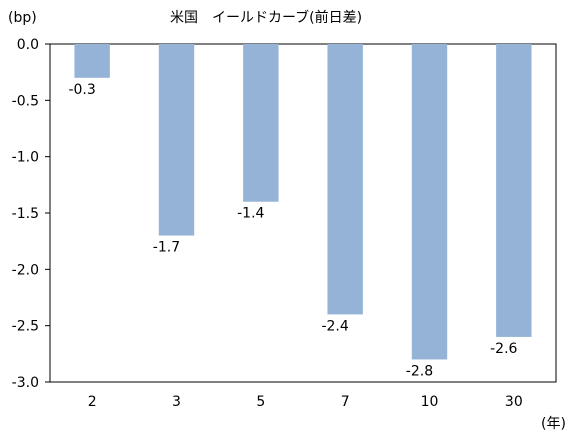  Describe the element at coordinates (430, 402) in the screenshot. I see `x-tick-label: 10` at that location.